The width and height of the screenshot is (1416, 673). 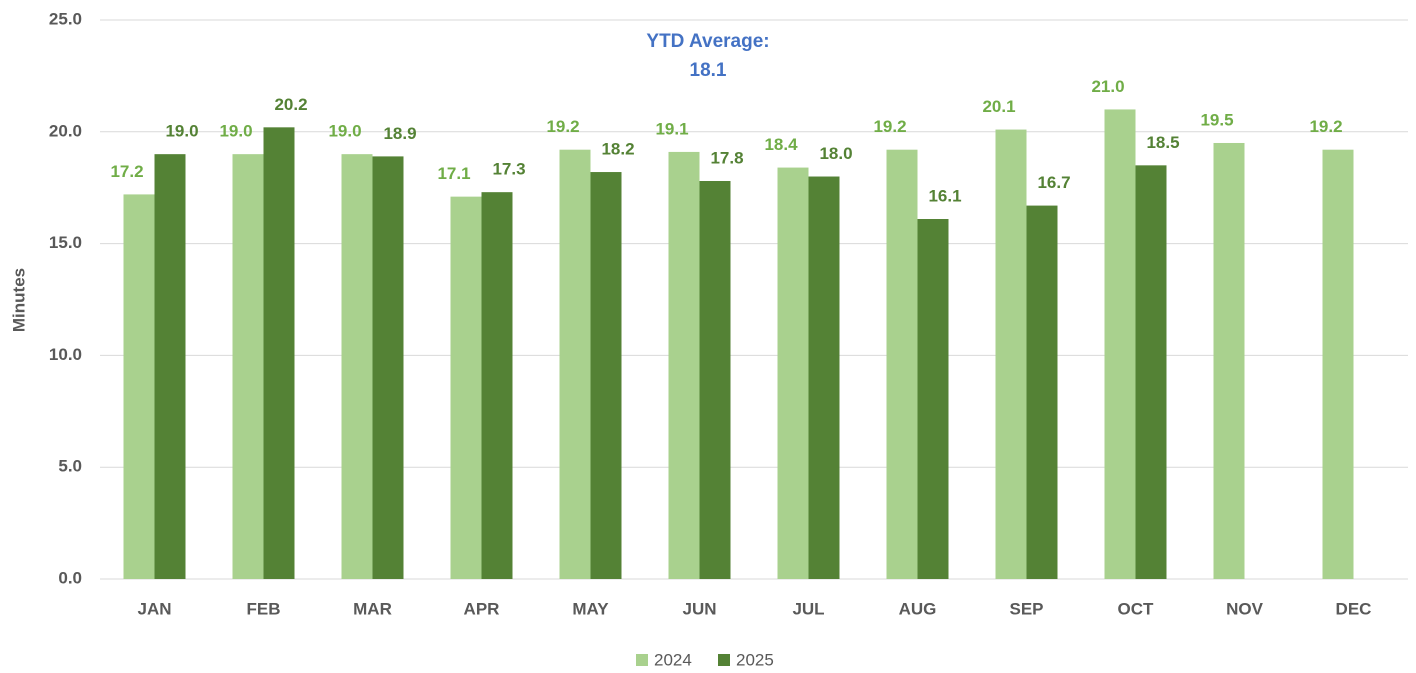 I want to click on x-tick-label: DEC, so click(x=1354, y=608).